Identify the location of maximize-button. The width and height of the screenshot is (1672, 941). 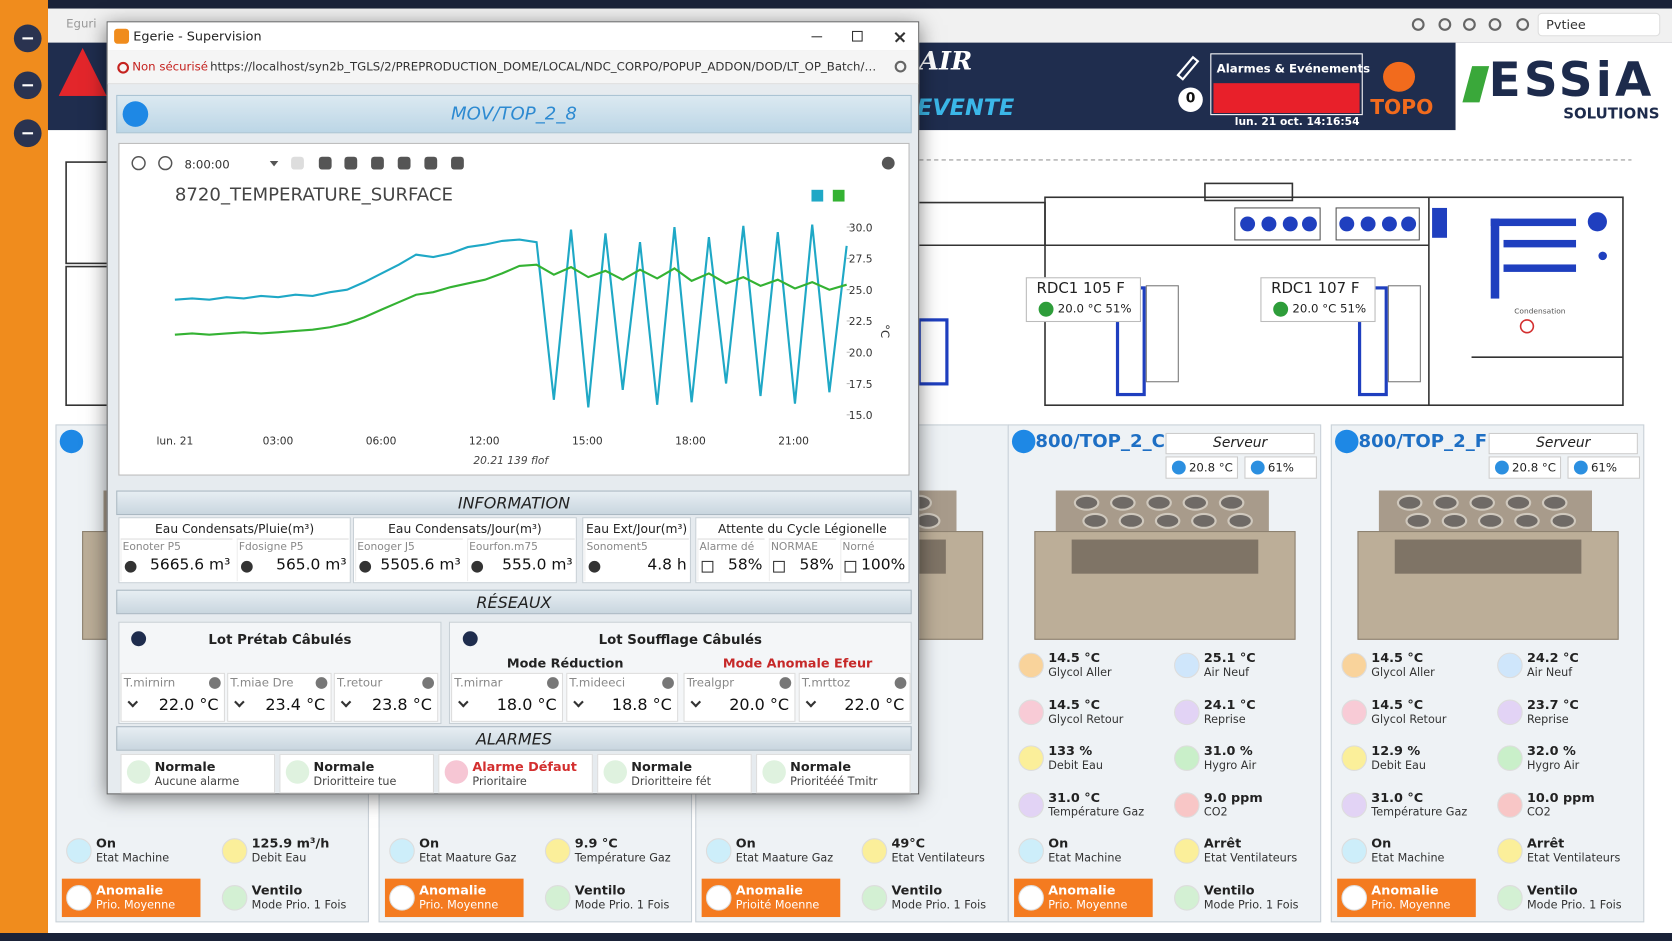
(857, 36).